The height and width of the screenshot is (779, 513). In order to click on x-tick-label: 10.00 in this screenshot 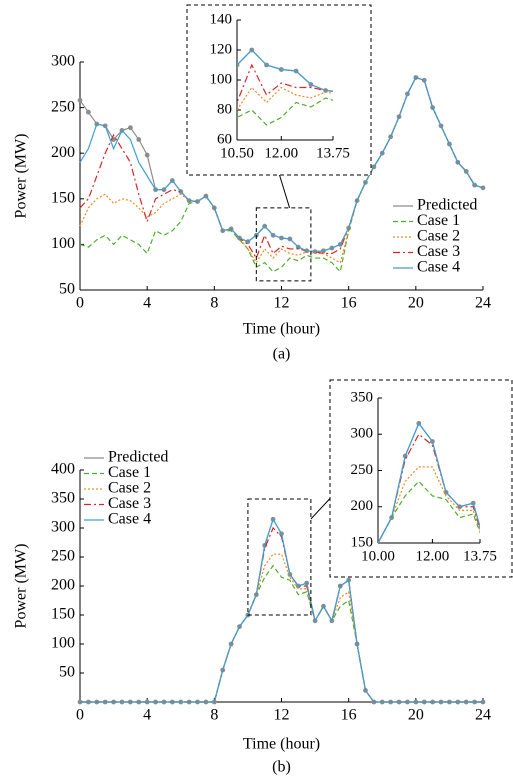, I will do `click(378, 556)`.